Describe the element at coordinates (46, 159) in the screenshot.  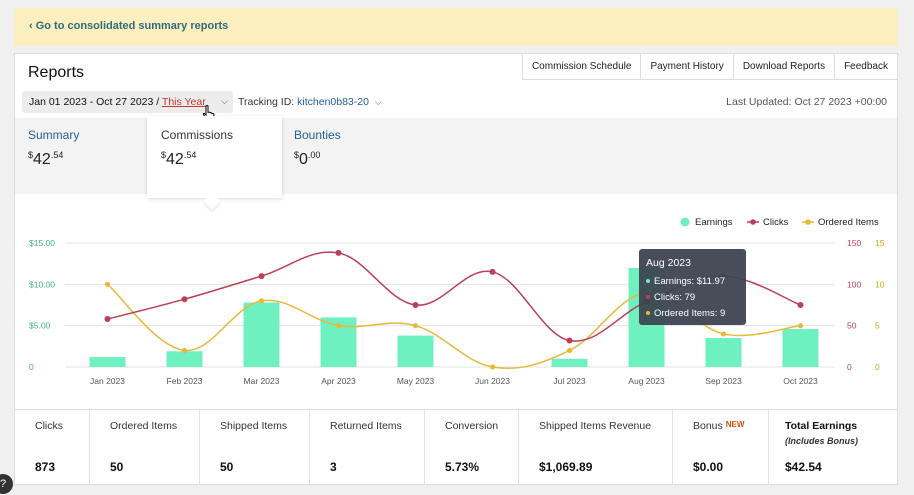
I see `summary-value: $42.54` at that location.